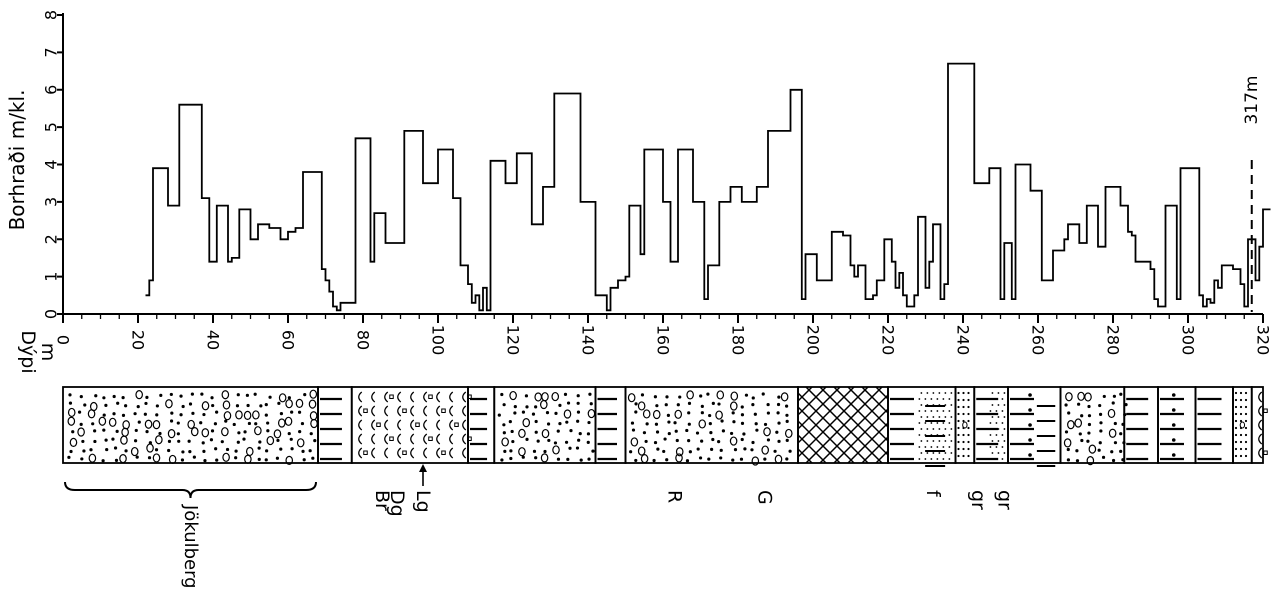 This screenshot has width=1278, height=616. I want to click on y-tick-label: 4, so click(51, 164).